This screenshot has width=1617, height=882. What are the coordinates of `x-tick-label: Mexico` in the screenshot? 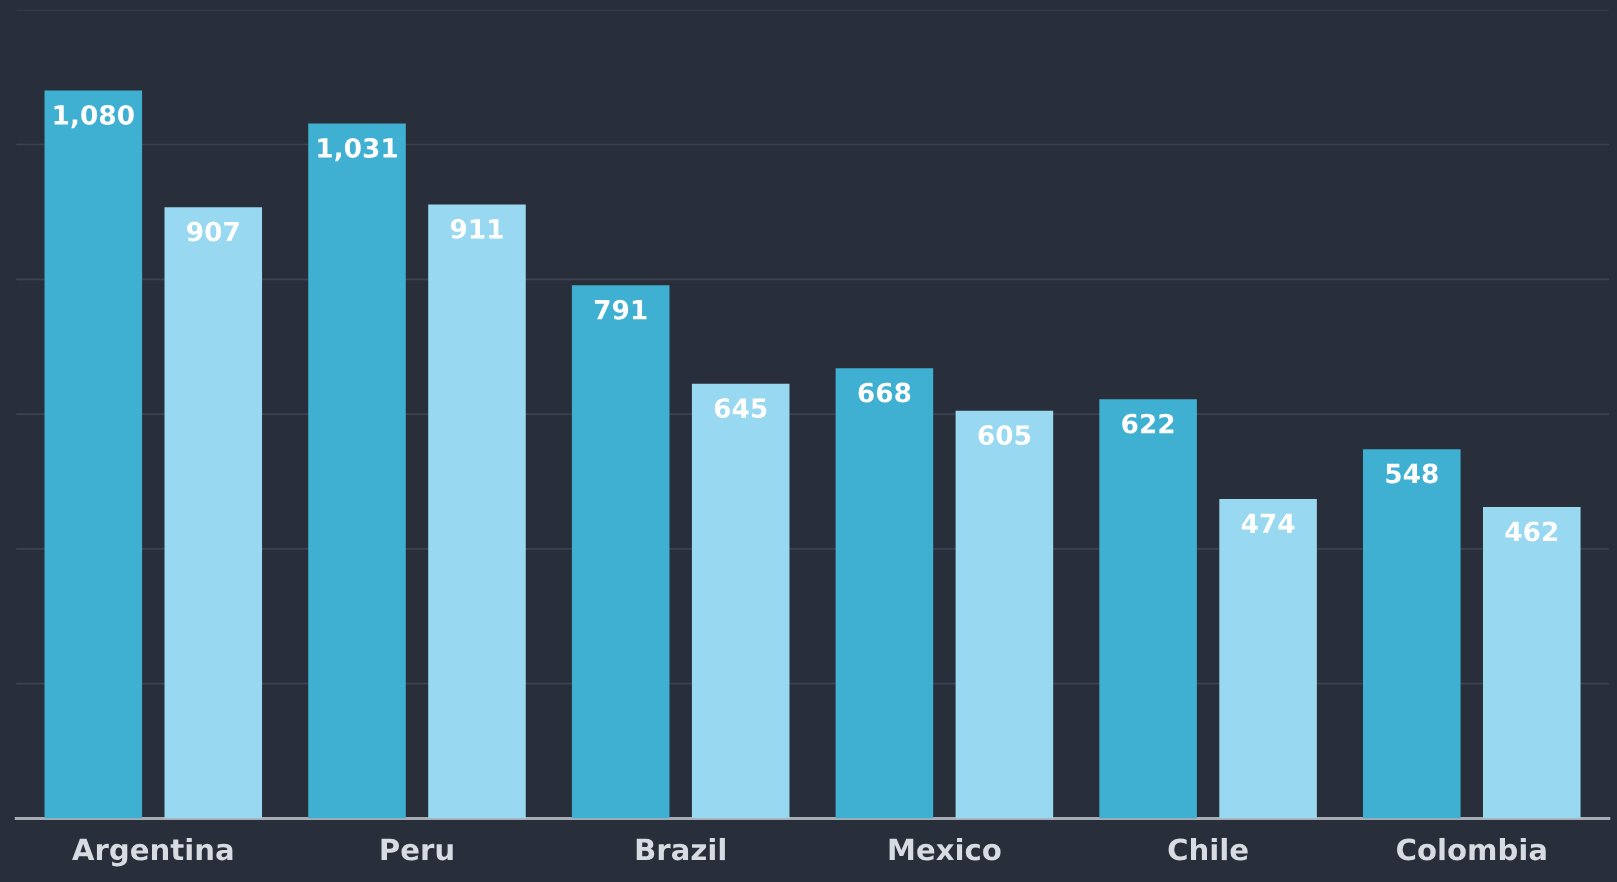 It's located at (945, 849).